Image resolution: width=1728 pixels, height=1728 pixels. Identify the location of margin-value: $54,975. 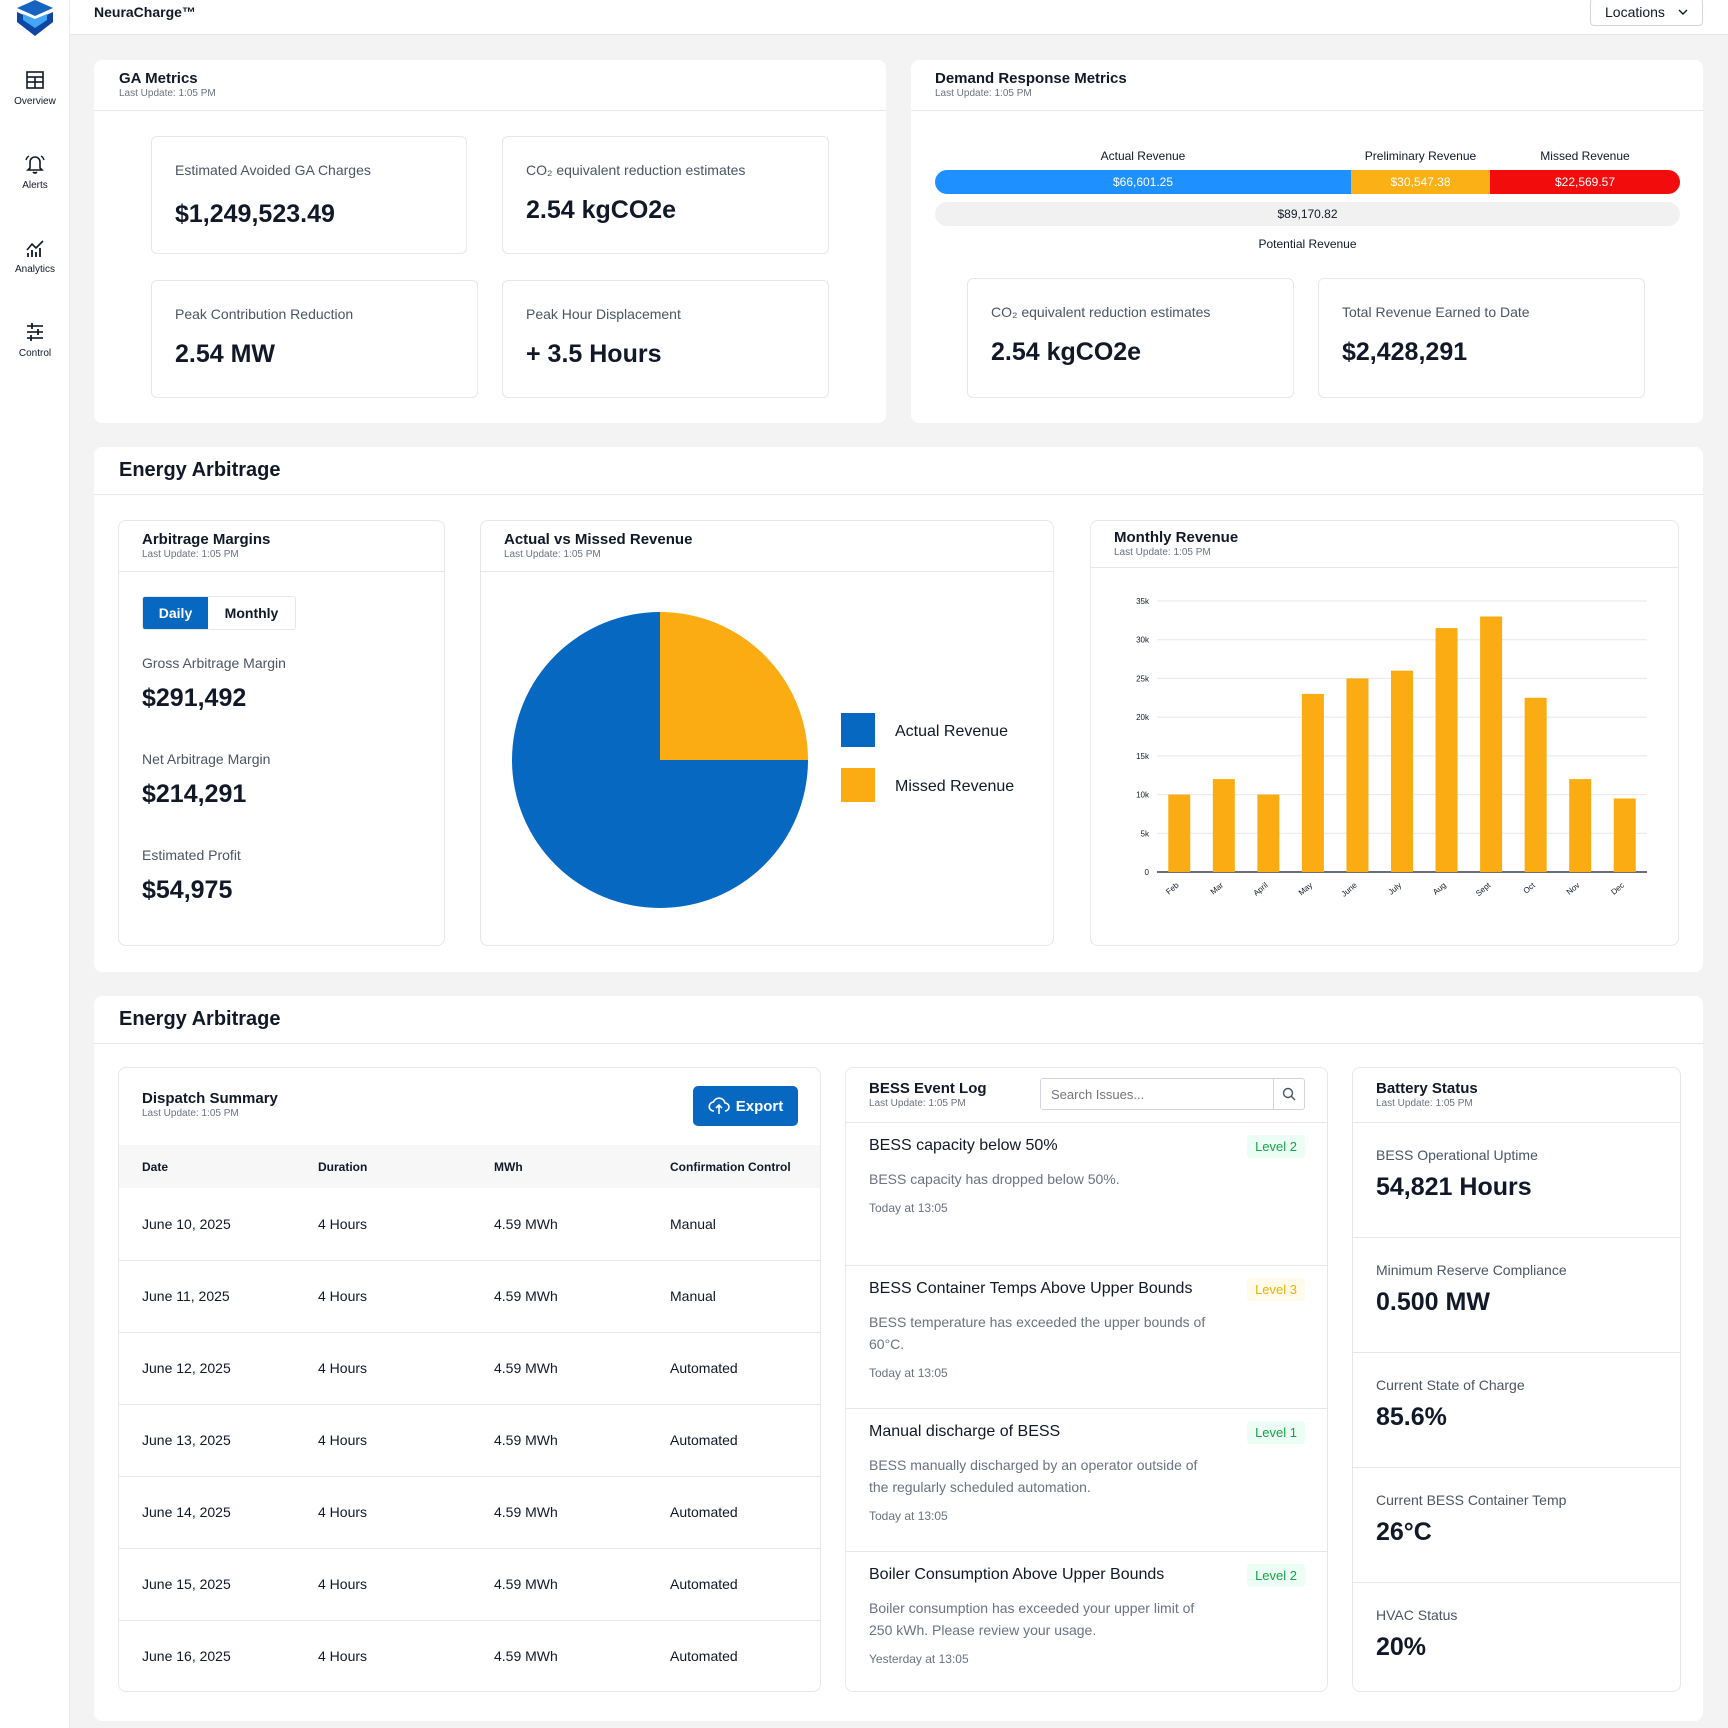
(187, 890).